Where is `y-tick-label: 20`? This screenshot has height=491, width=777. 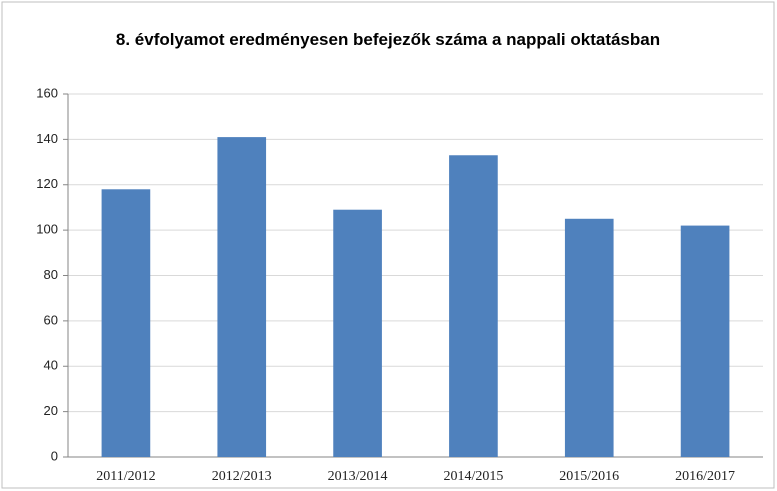 y-tick-label: 20 is located at coordinates (51, 410).